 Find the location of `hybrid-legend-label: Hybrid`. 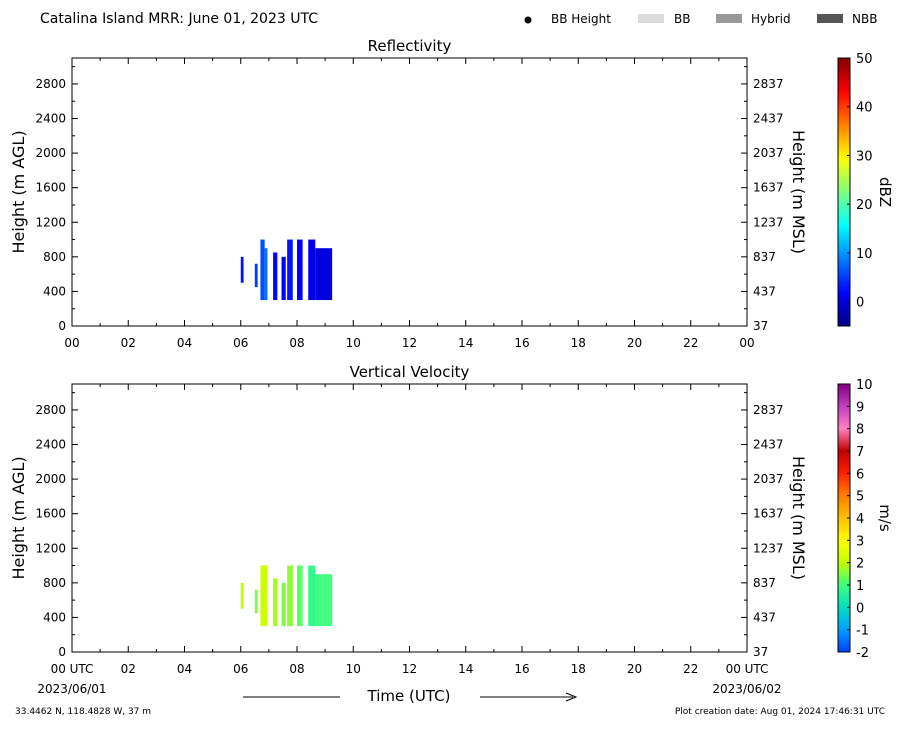

hybrid-legend-label: Hybrid is located at coordinates (771, 19).